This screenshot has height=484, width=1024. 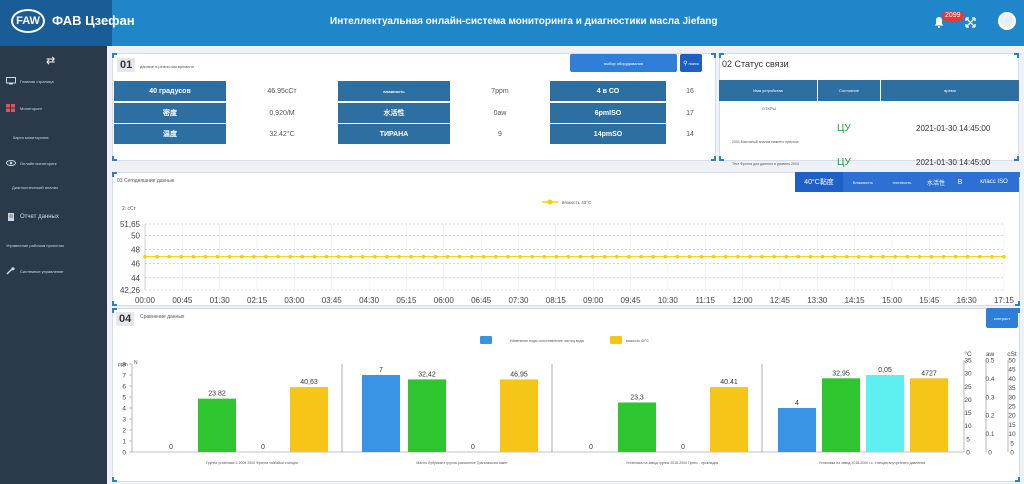 What do you see at coordinates (690, 113) in the screenshot?
I see `table-cell: 17` at bounding box center [690, 113].